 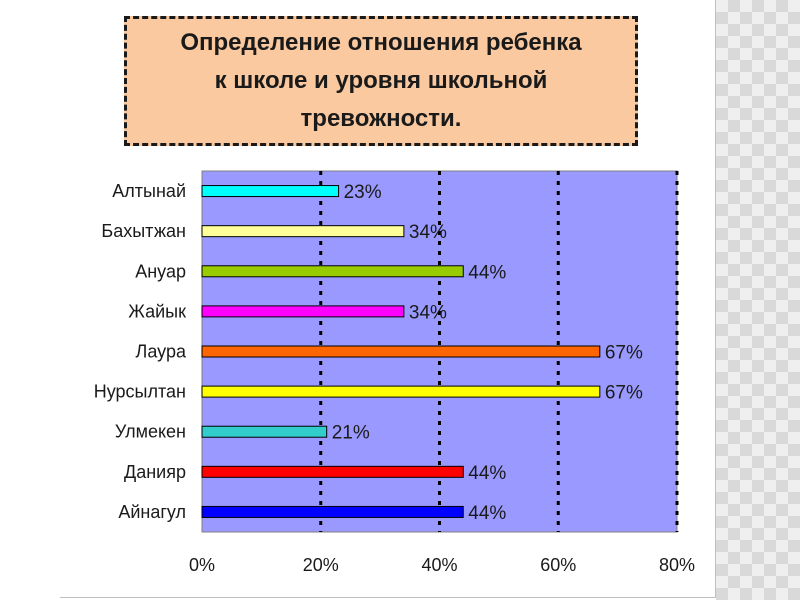 What do you see at coordinates (351, 433) in the screenshot?
I see `data-label: 21%` at bounding box center [351, 433].